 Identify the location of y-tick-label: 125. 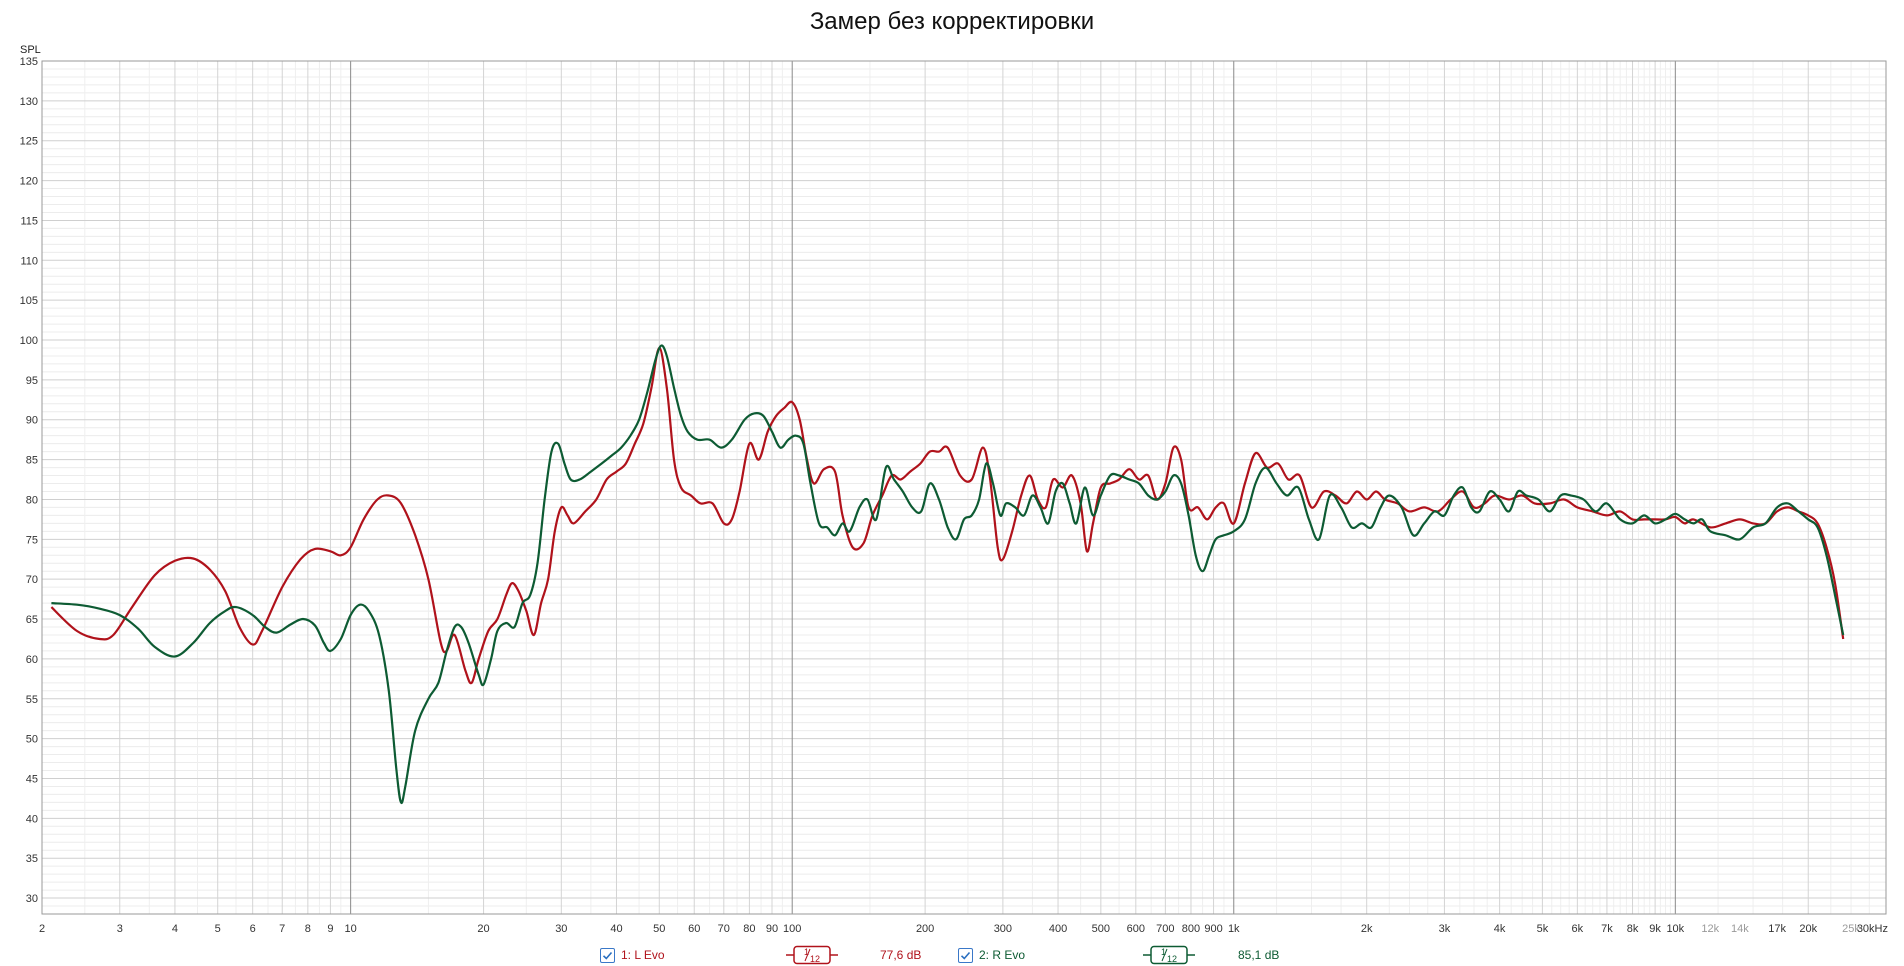
(29, 142).